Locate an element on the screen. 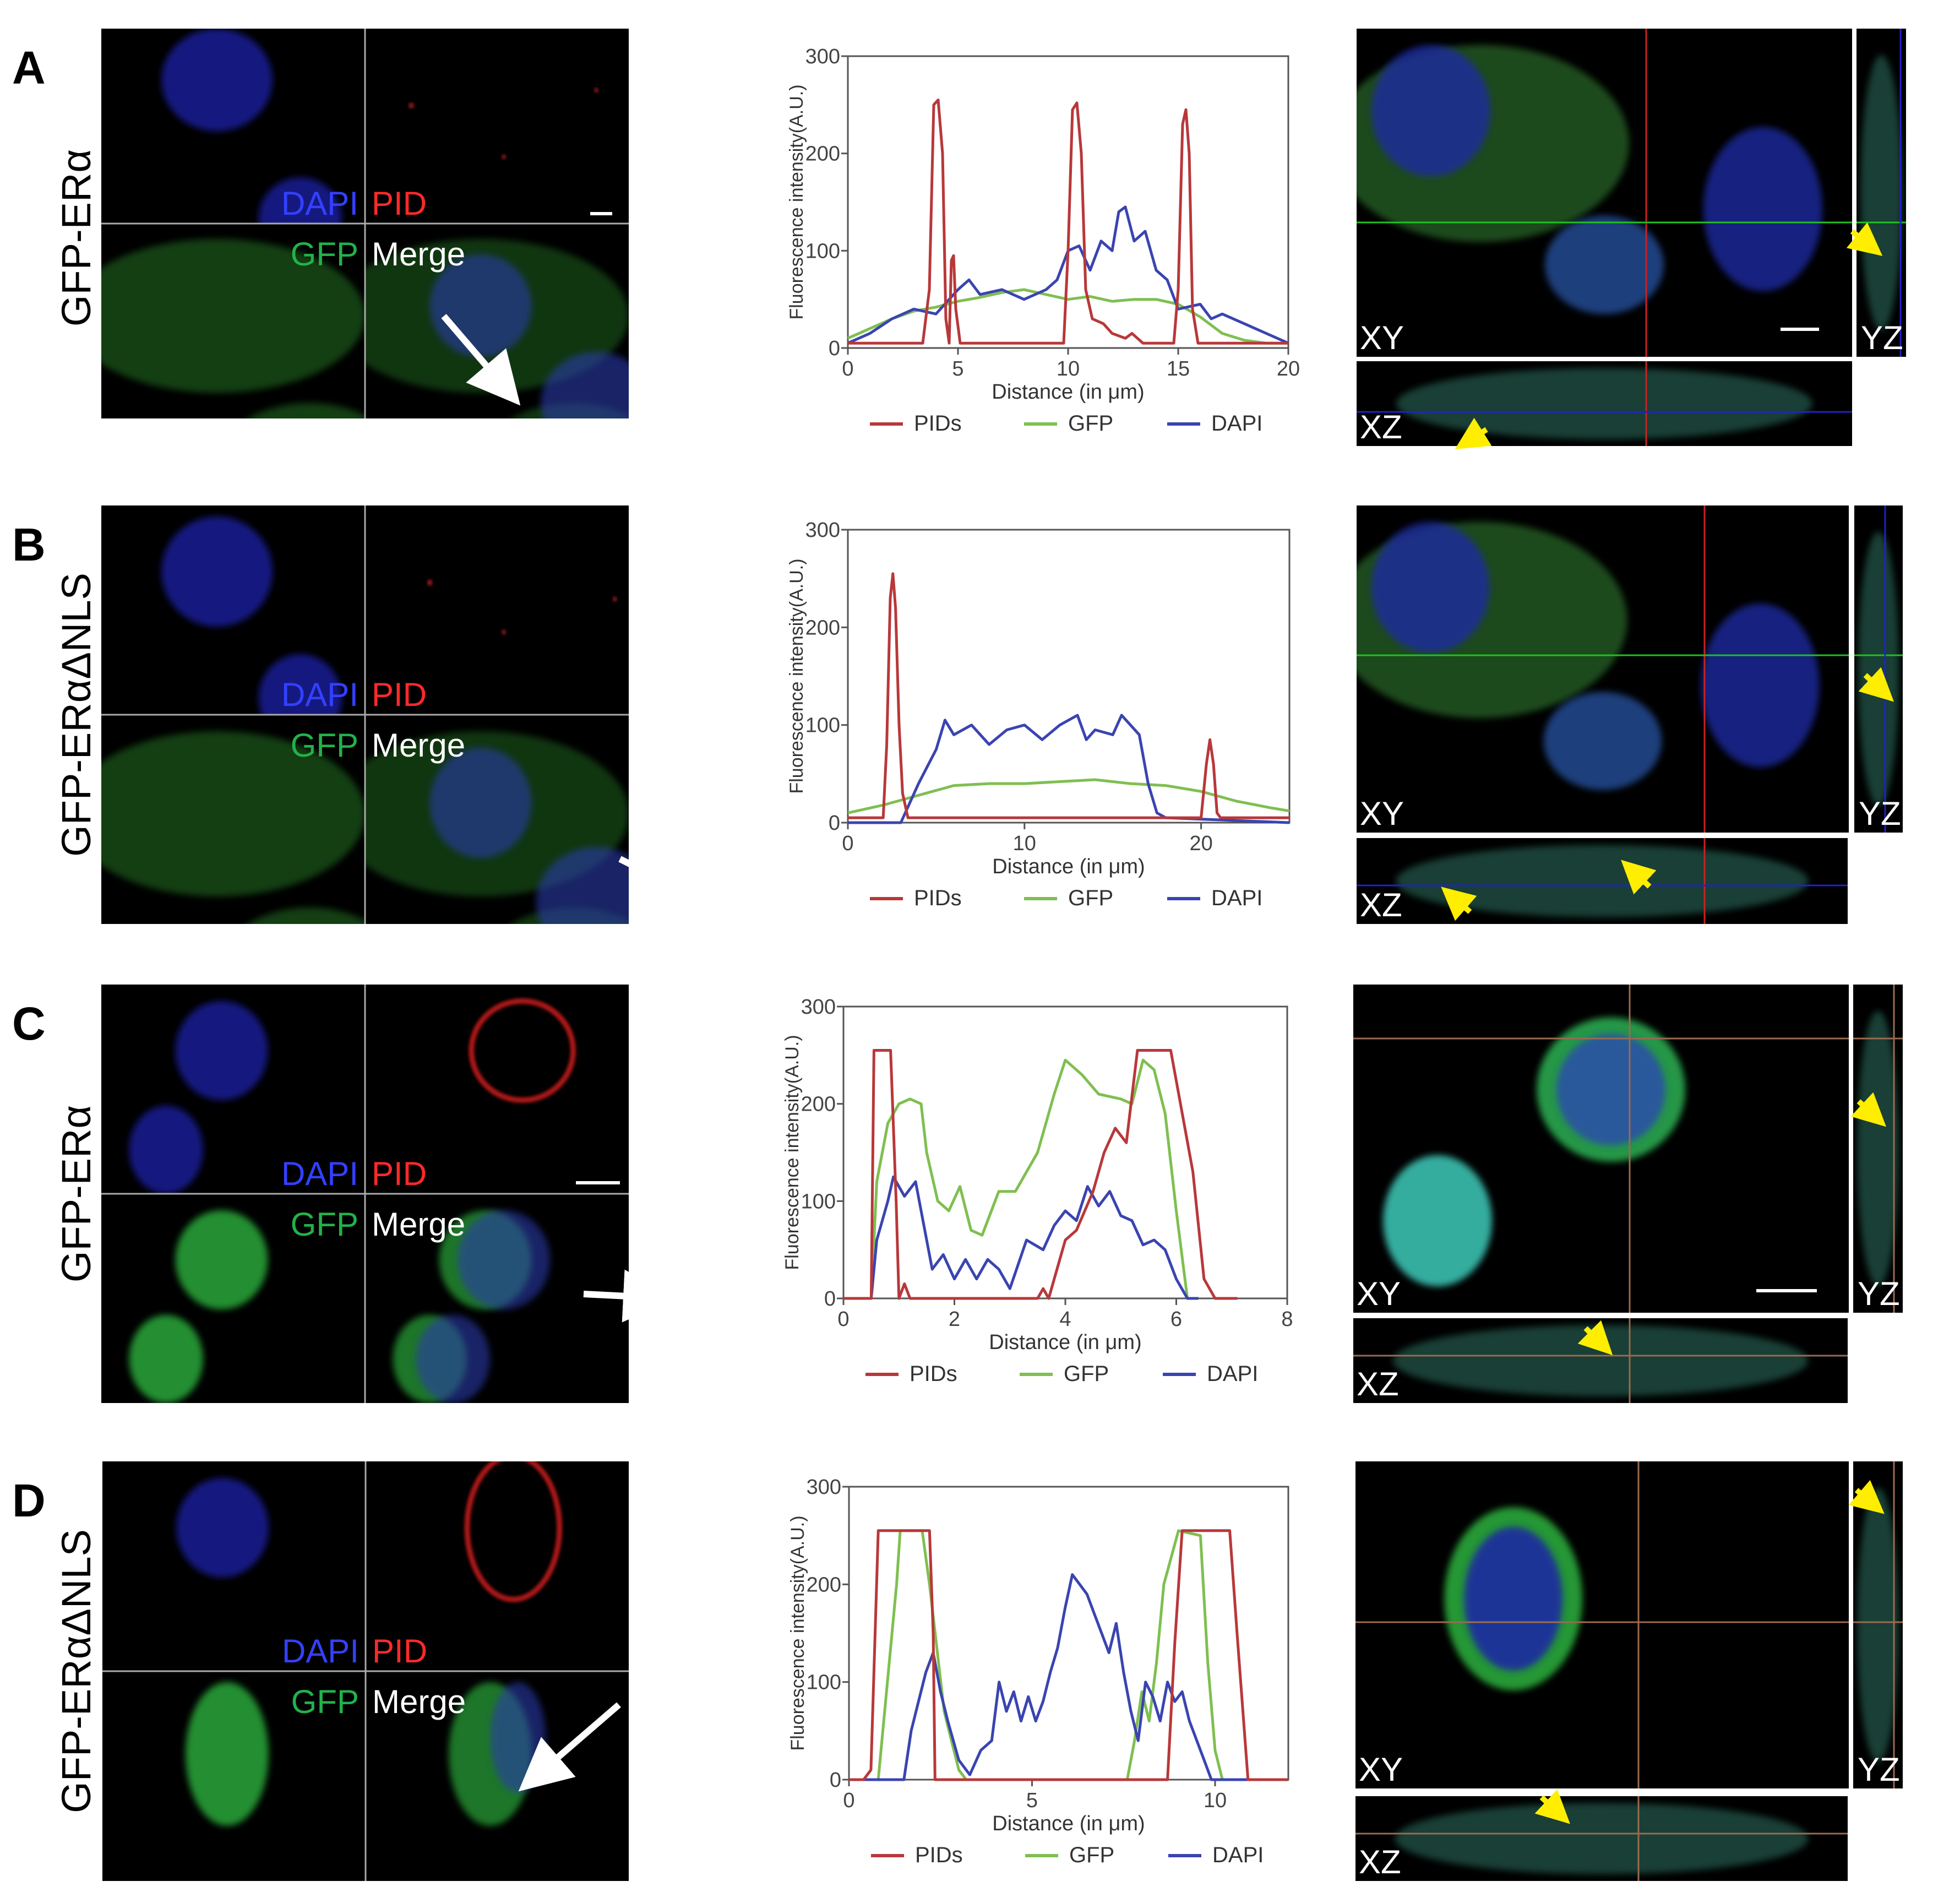  quadrant-red is located at coordinates (503, 124).